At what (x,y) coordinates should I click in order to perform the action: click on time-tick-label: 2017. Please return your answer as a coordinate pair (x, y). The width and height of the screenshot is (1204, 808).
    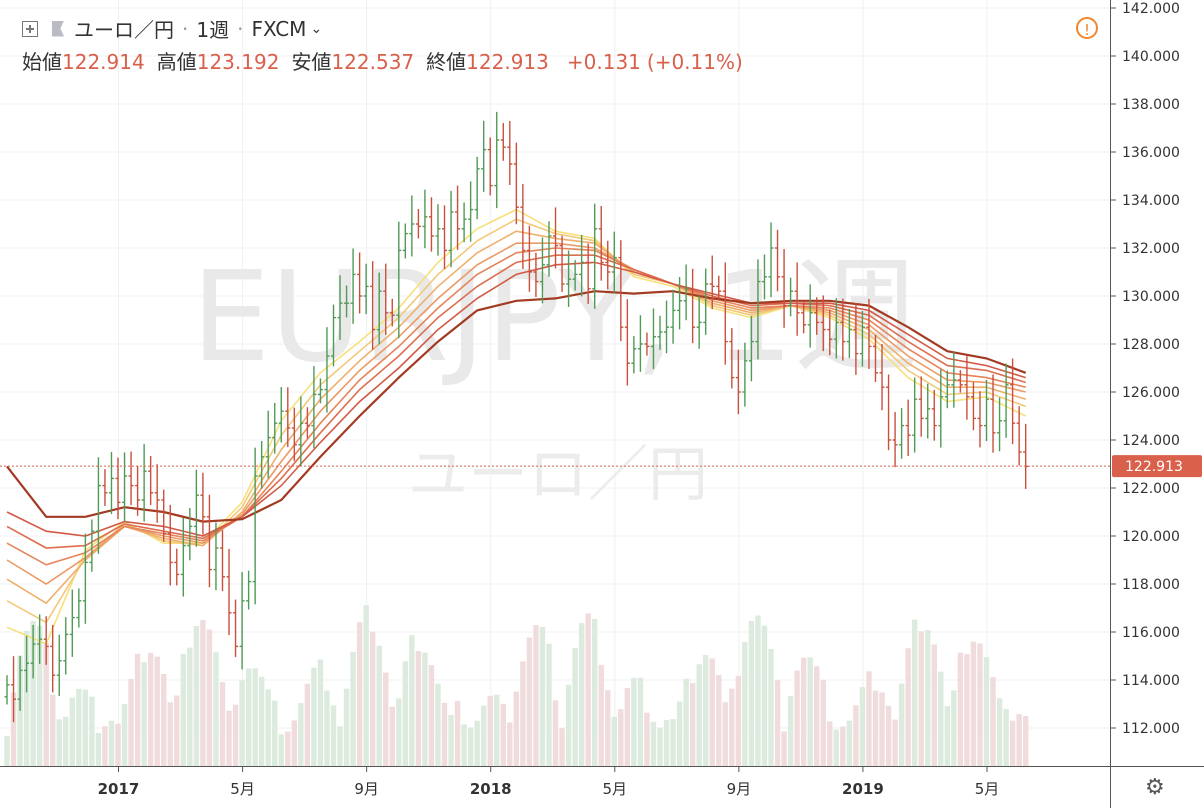
    Looking at the image, I should click on (119, 789).